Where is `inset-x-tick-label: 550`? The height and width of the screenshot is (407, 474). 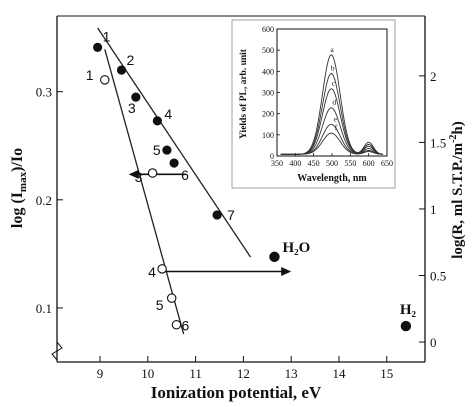 inset-x-tick-label: 550 is located at coordinates (350, 163).